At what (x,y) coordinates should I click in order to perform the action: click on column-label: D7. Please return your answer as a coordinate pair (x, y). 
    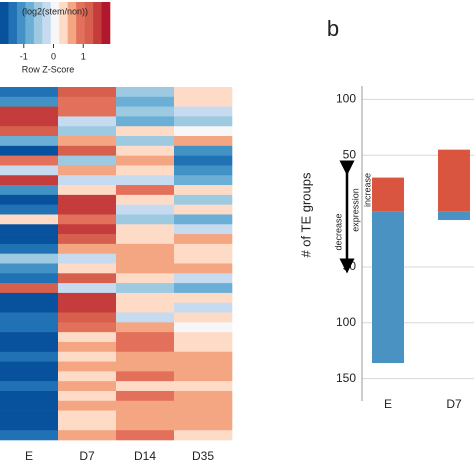
    Looking at the image, I should click on (87, 456).